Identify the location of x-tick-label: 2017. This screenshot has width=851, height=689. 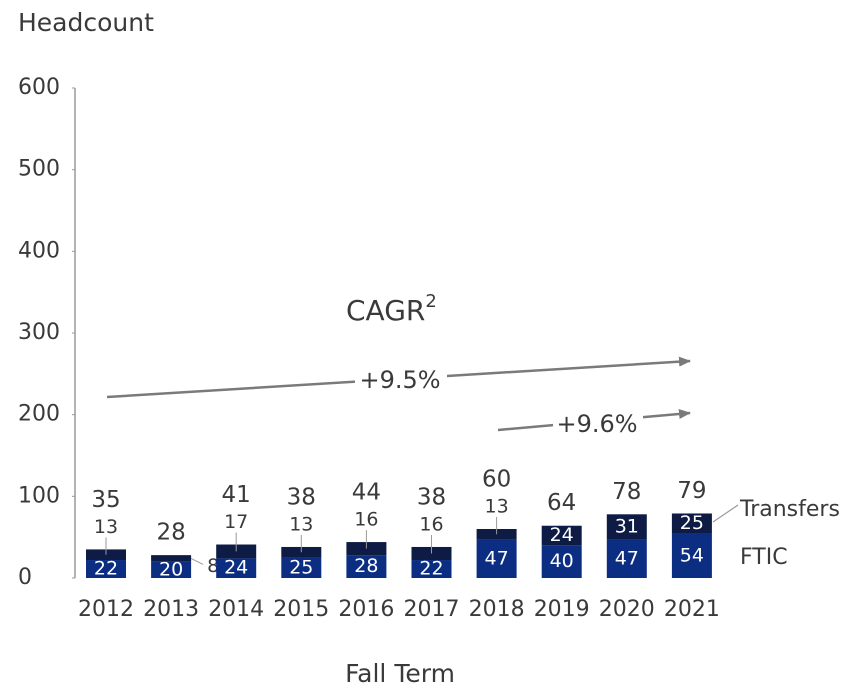
(432, 609).